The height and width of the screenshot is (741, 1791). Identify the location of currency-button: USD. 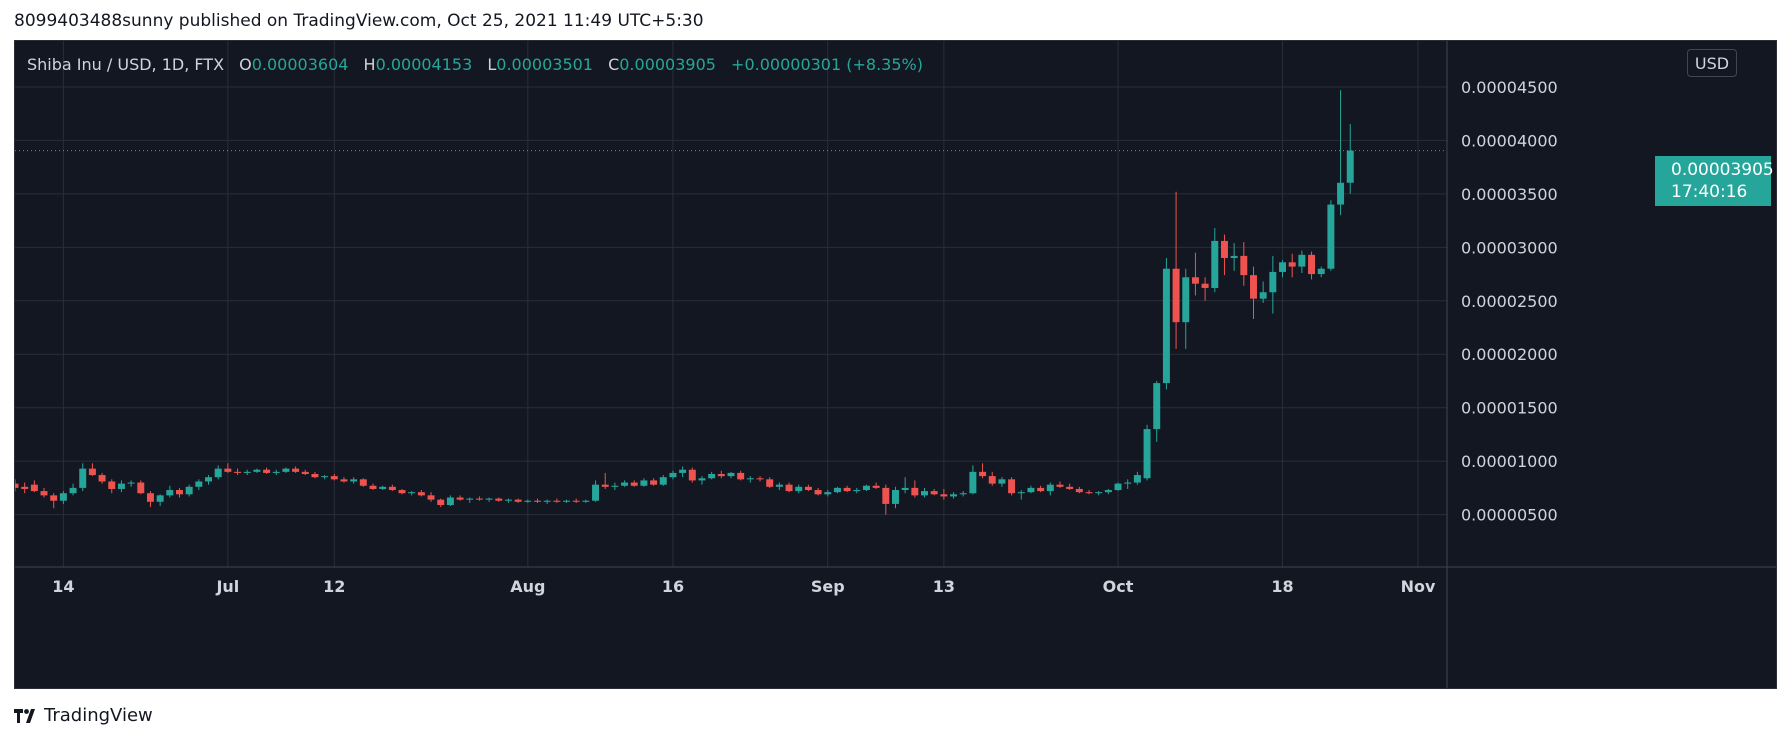
(1712, 63).